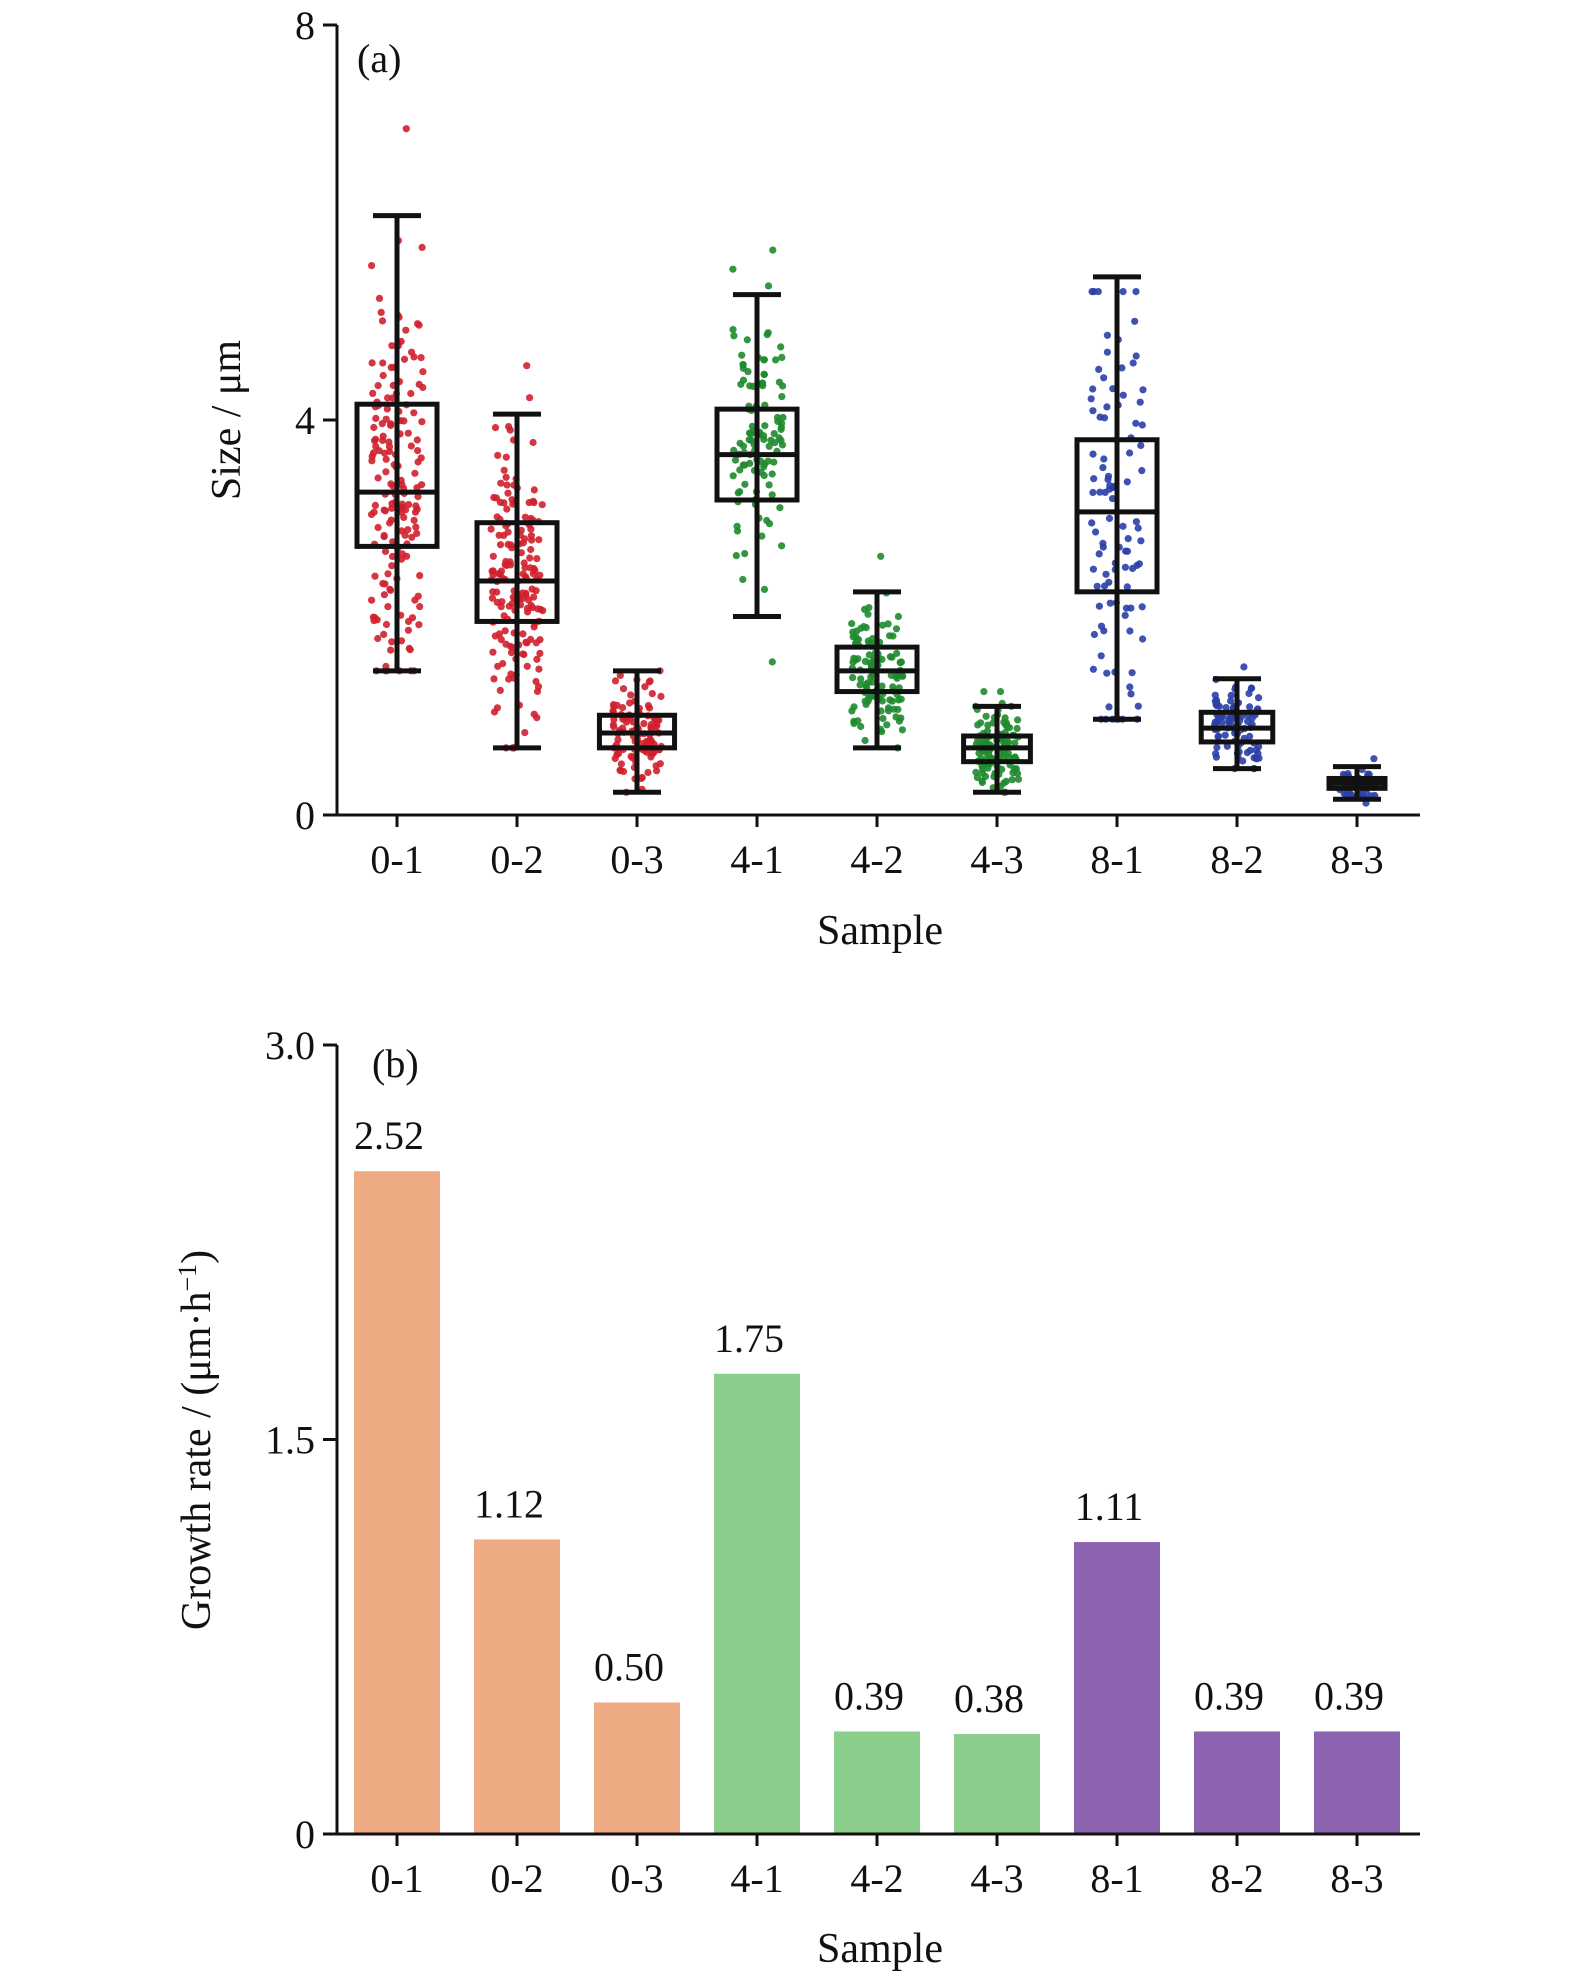 The height and width of the screenshot is (1981, 1575). Describe the element at coordinates (301, 1440) in the screenshot. I see `panel-b-y-ticks: 0 1.5 3.0` at that location.